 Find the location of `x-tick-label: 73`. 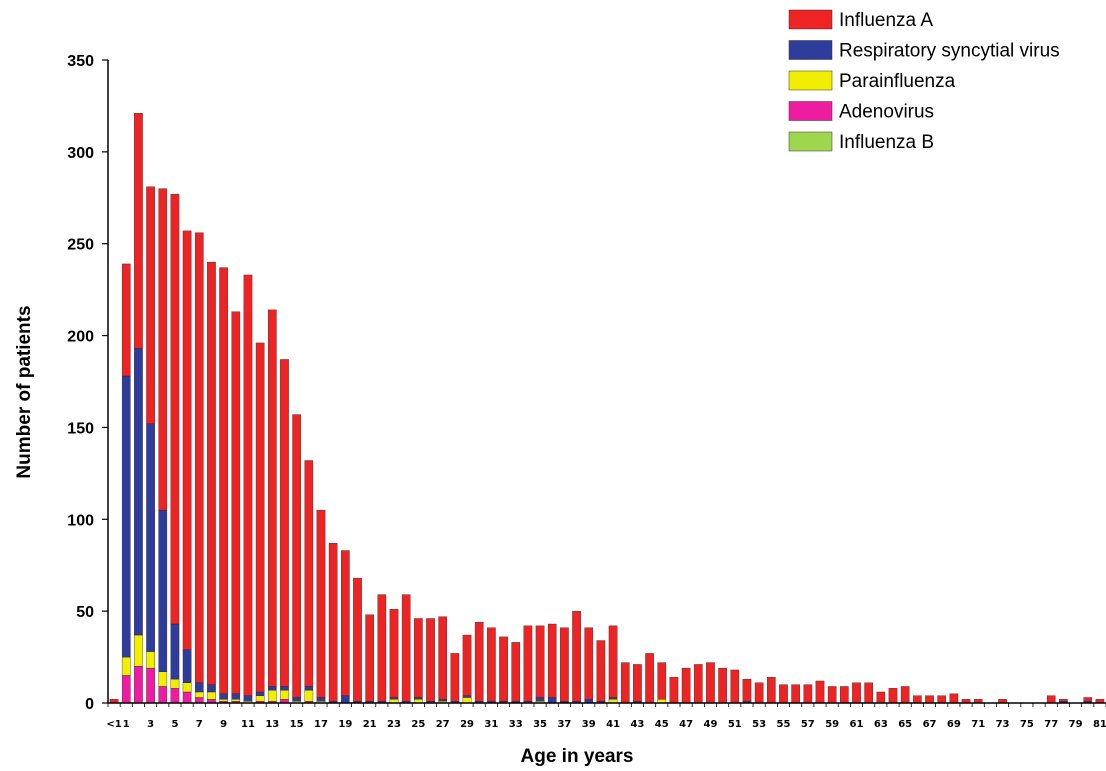

x-tick-label: 73 is located at coordinates (1003, 724).